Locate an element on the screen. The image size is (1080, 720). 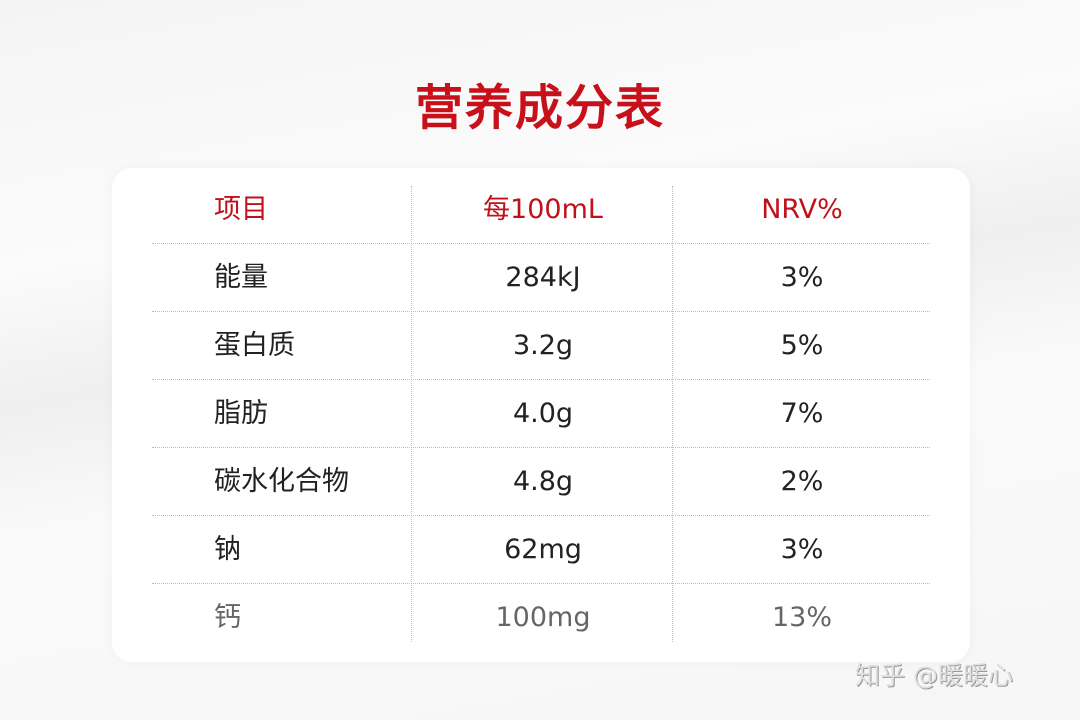
cell-nrv: 7% is located at coordinates (802, 413).